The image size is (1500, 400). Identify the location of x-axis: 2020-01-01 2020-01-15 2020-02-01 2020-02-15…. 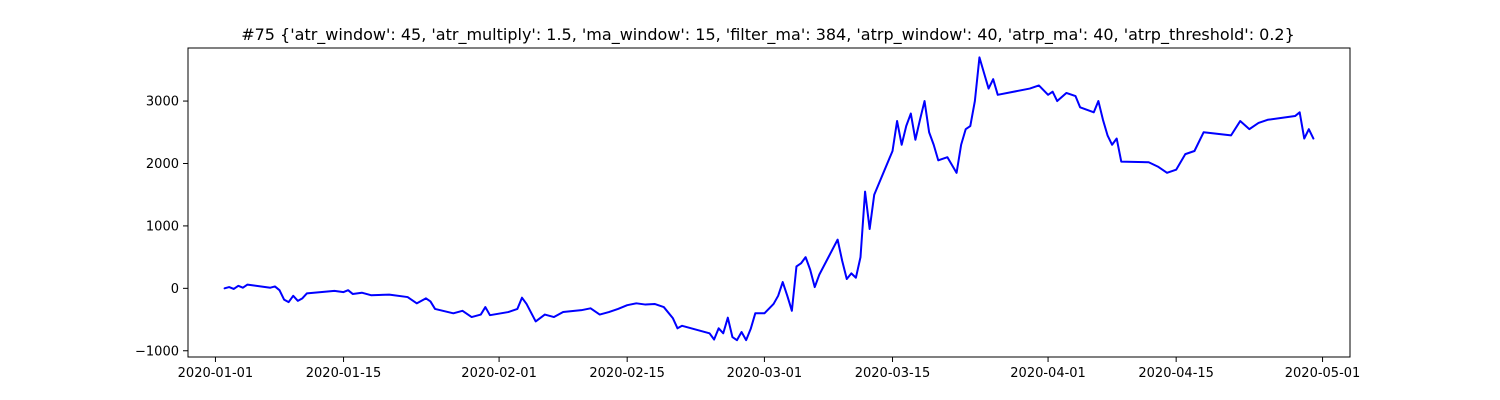
(769, 369).